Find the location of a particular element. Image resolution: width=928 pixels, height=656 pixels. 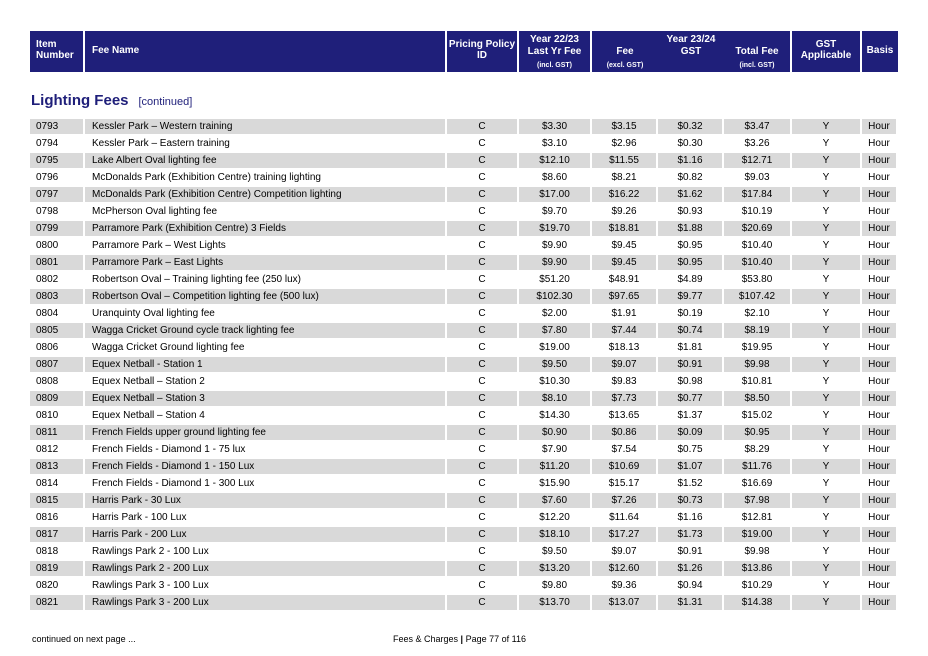

header-pricing-policy-label: Pricing Policy ID is located at coordinates (482, 50).